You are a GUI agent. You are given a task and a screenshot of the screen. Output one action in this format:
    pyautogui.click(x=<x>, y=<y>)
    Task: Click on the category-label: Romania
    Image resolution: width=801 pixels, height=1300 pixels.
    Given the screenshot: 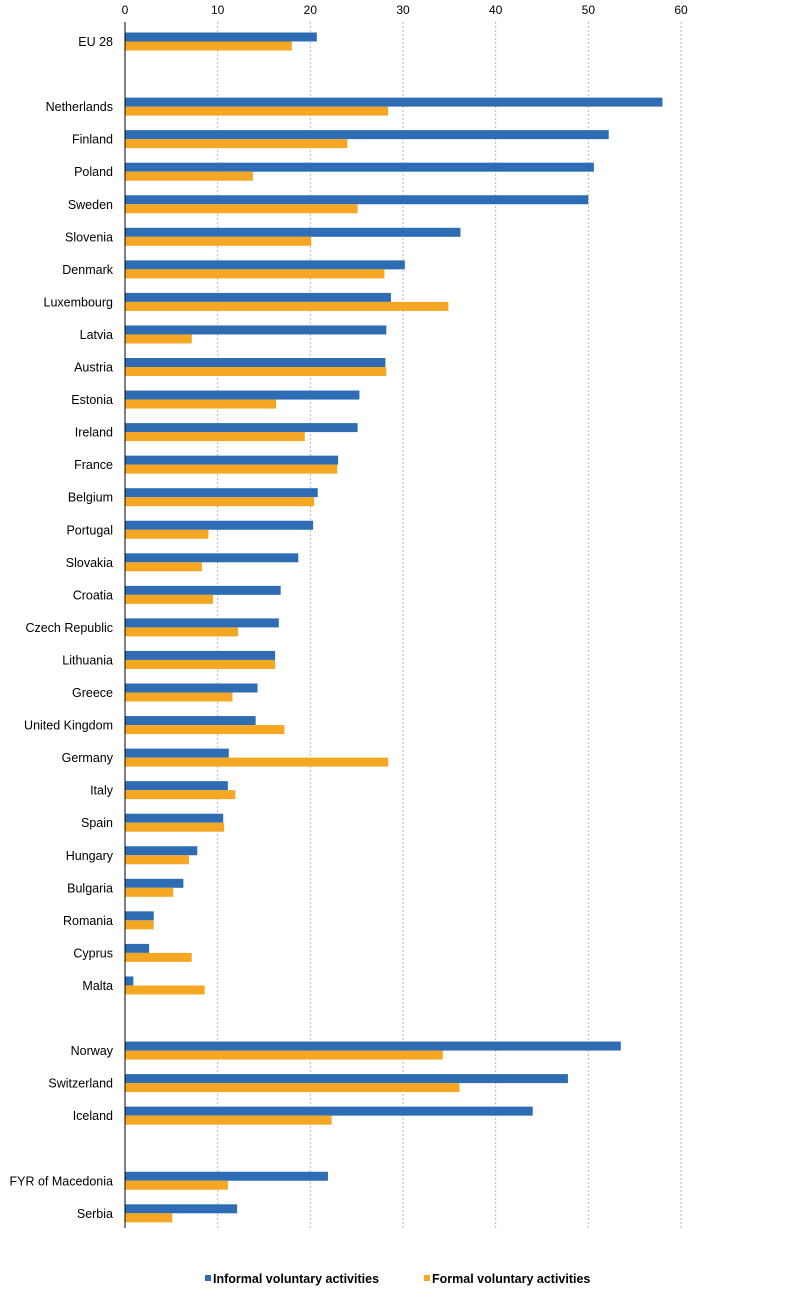 What is the action you would take?
    pyautogui.click(x=88, y=921)
    